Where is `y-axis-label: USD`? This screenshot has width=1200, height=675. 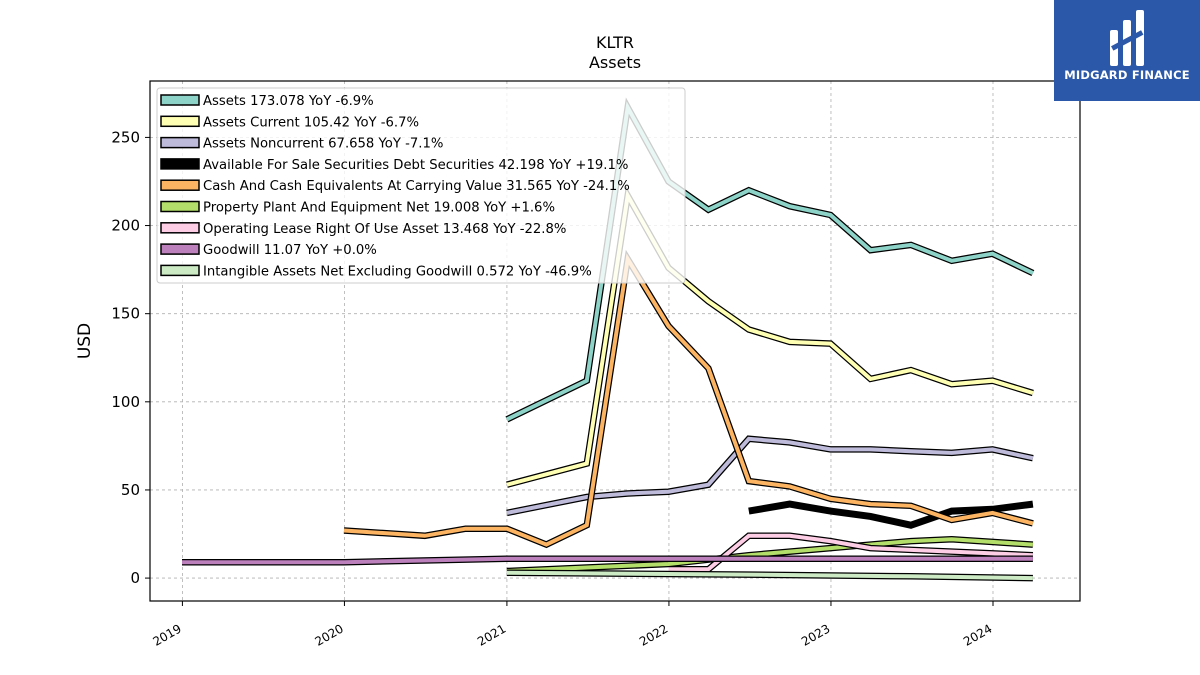 y-axis-label: USD is located at coordinates (85, 341).